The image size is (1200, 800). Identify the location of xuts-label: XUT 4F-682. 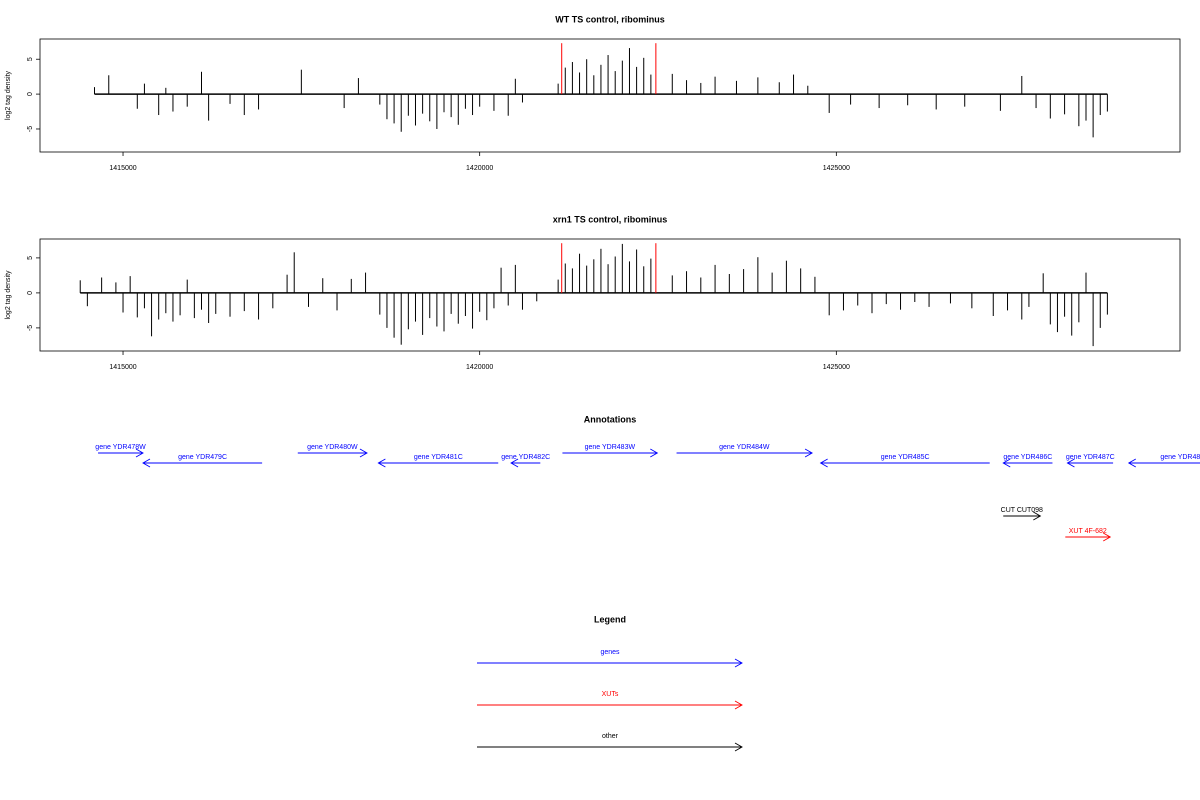
(1088, 531).